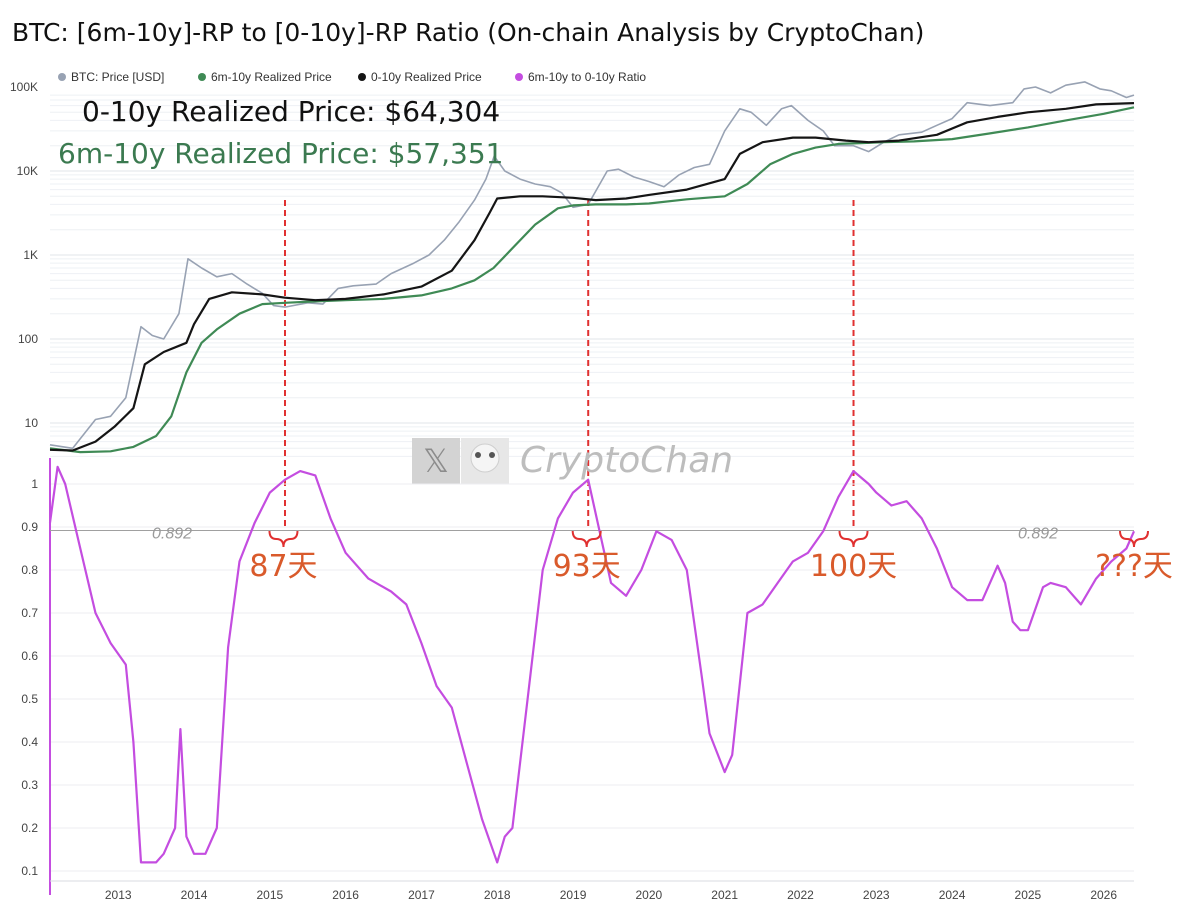  Describe the element at coordinates (29, 613) in the screenshot. I see `y-tick-label: 0.7` at that location.